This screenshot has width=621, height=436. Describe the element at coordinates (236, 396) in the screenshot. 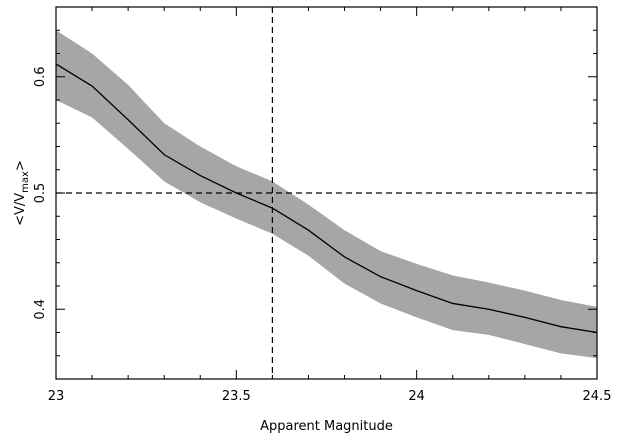

I see `x-tick-label: 23.5` at that location.